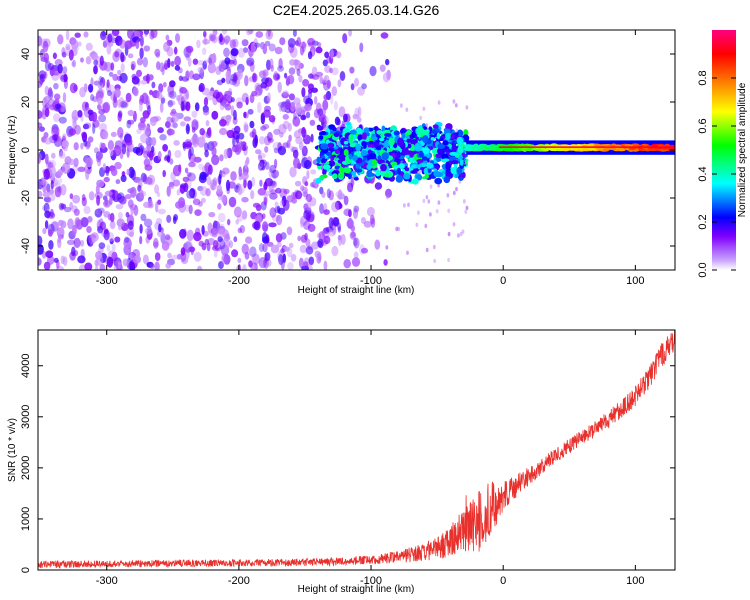 Image resolution: width=750 pixels, height=600 pixels. I want to click on spectrogram-x-tick-label: 100, so click(635, 281).